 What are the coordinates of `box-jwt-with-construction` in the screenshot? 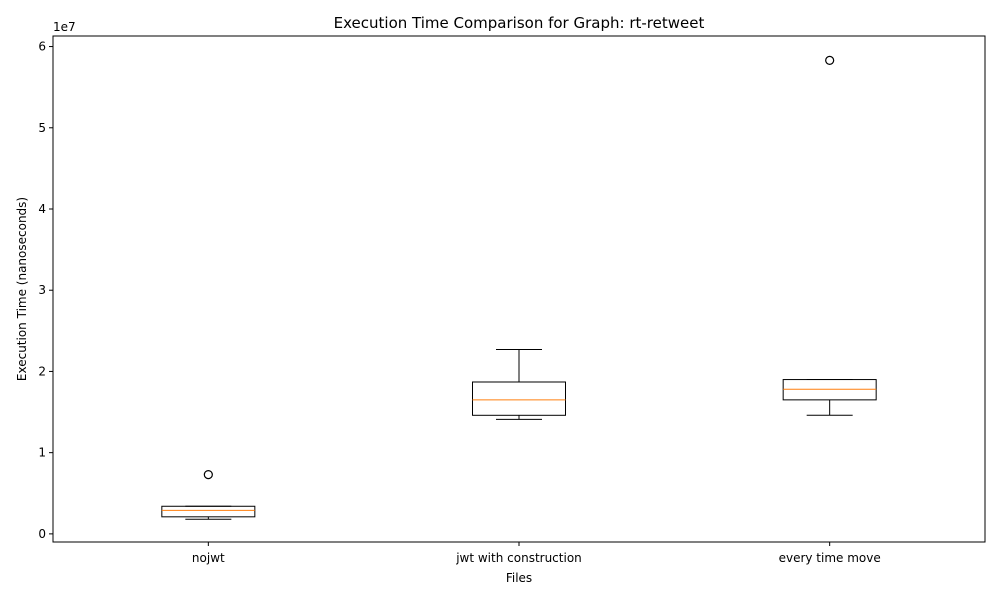 It's located at (519, 398).